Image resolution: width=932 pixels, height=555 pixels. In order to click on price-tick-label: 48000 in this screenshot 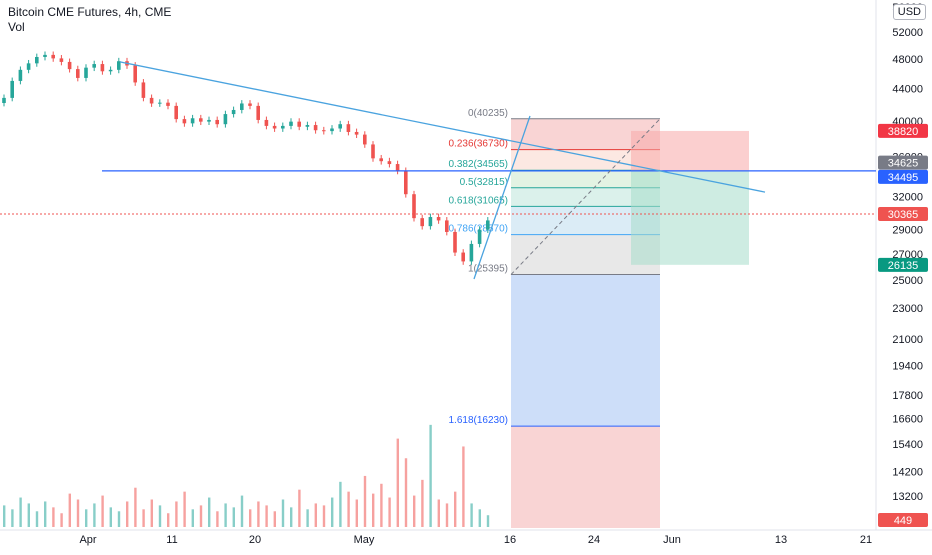, I will do `click(907, 60)`.